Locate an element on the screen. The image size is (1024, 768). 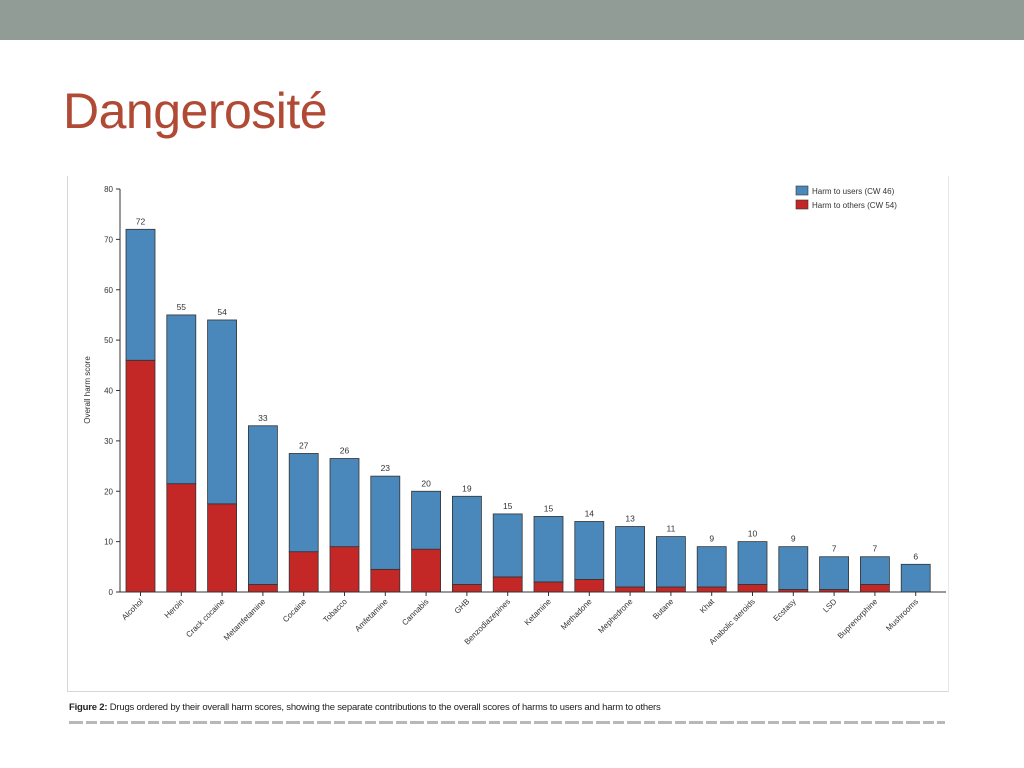
caption-second-line is located at coordinates (507, 722).